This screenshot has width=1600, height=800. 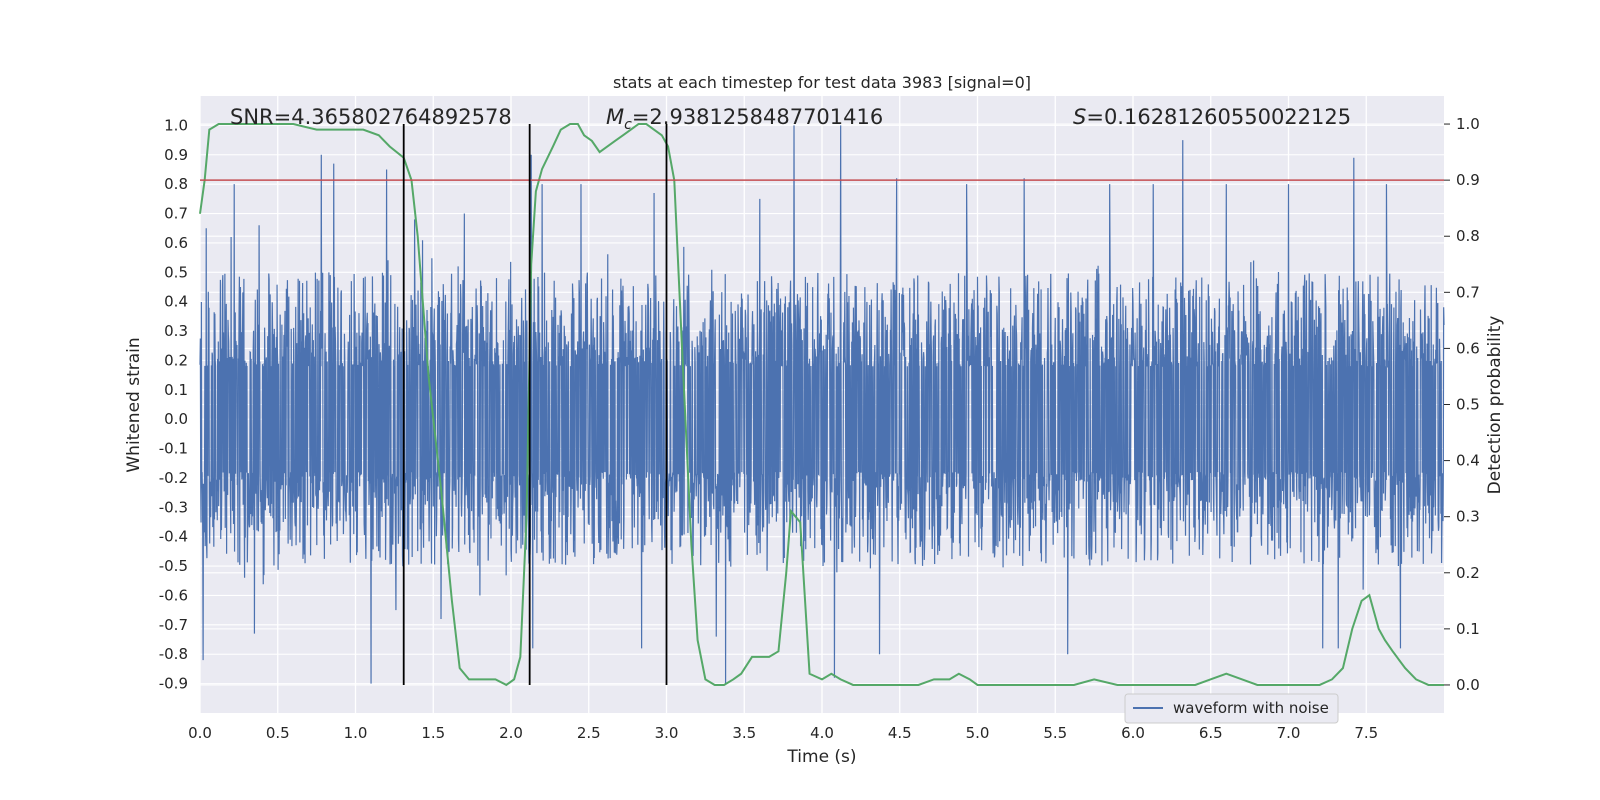 What do you see at coordinates (173, 654) in the screenshot?
I see `y-tick-label-left: -0.8` at bounding box center [173, 654].